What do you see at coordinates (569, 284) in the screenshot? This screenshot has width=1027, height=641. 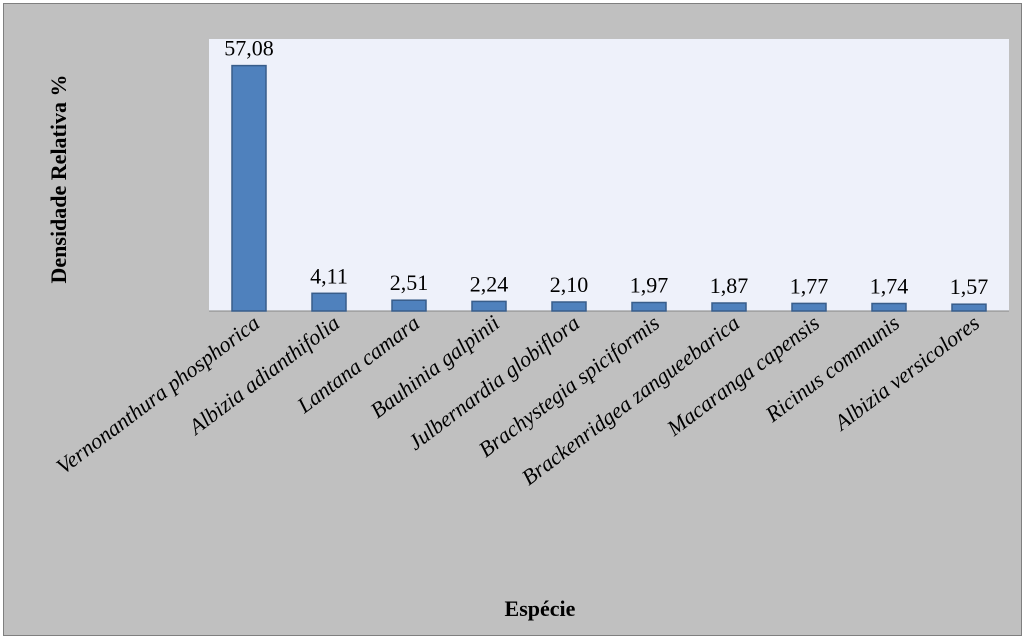 I see `data-label-5: 2,10` at bounding box center [569, 284].